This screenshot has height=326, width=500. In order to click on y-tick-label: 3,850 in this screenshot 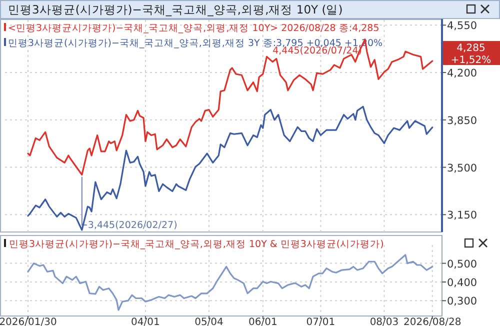, I will do `click(462, 120)`.